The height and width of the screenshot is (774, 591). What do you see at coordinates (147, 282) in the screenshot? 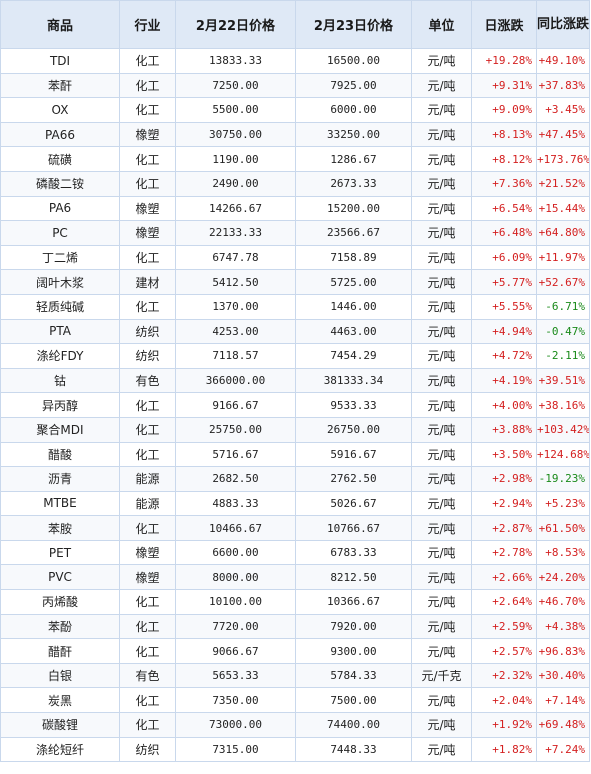
I see `industry: 建材` at bounding box center [147, 282].